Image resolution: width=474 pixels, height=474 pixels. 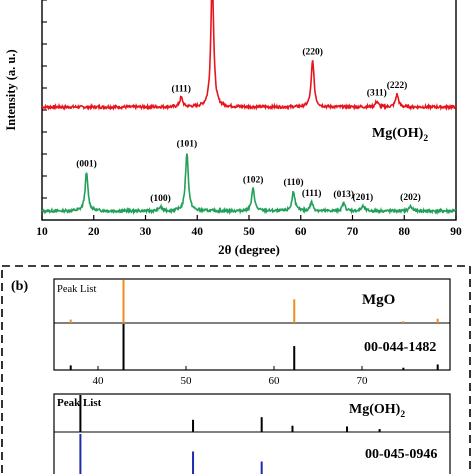 I want to click on mgoh2-xrd-trace, so click(x=249, y=184).